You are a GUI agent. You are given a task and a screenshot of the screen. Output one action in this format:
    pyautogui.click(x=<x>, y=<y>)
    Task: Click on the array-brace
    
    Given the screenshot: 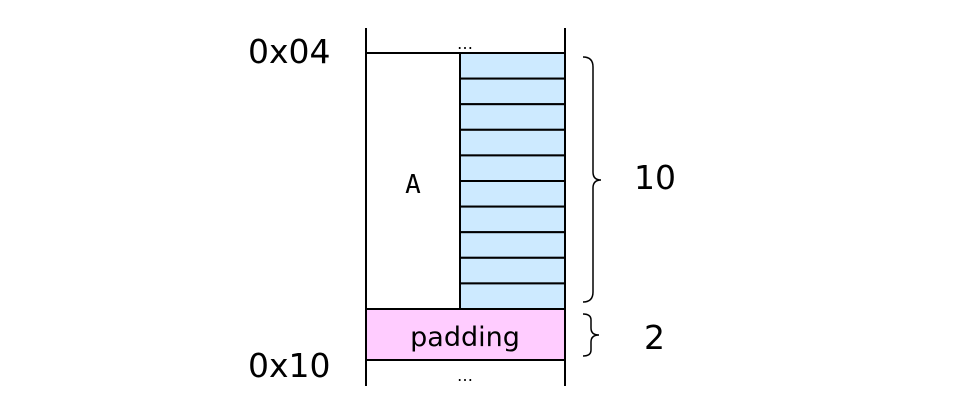 What is the action you would take?
    pyautogui.click(x=592, y=179)
    